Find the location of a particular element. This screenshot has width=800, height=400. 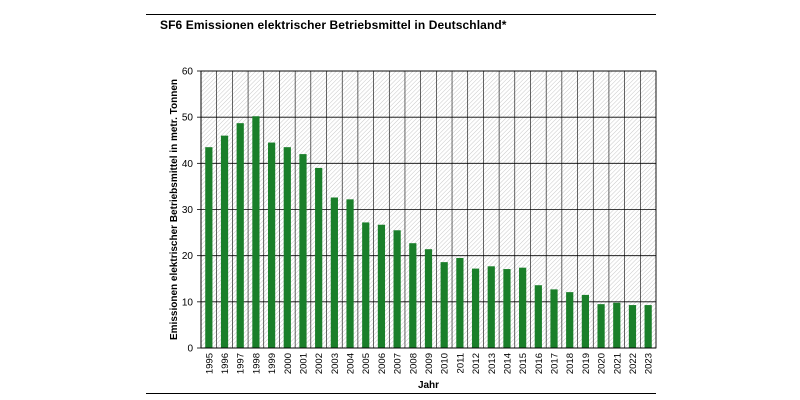

bar-2022 is located at coordinates (632, 326).